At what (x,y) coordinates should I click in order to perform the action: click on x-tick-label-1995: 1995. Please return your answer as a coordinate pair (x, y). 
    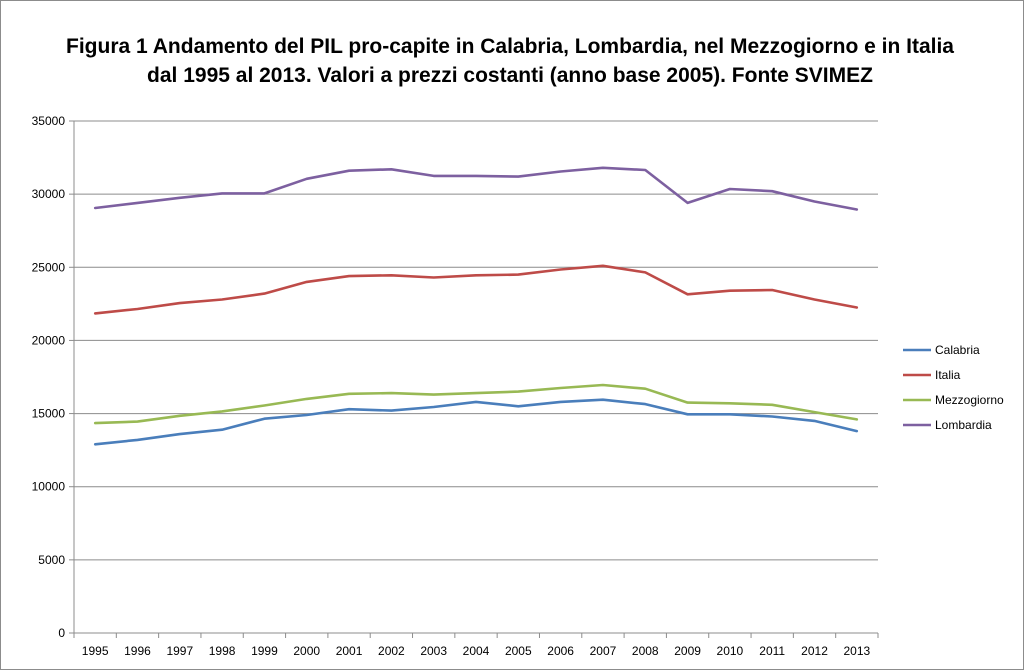
    Looking at the image, I should click on (95, 651).